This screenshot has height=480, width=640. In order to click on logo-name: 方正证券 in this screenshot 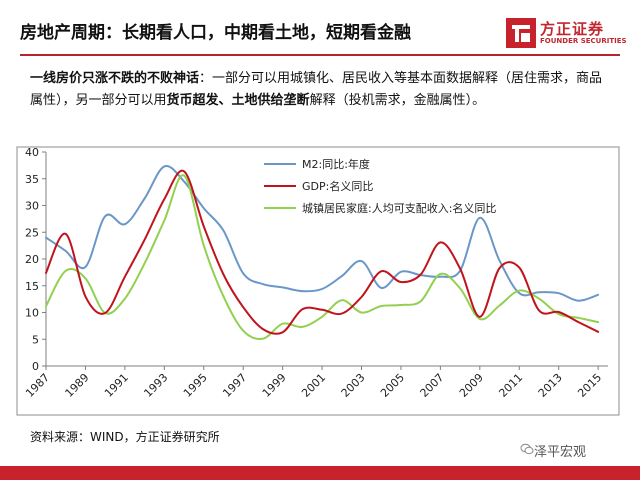, I will do `click(572, 29)`.